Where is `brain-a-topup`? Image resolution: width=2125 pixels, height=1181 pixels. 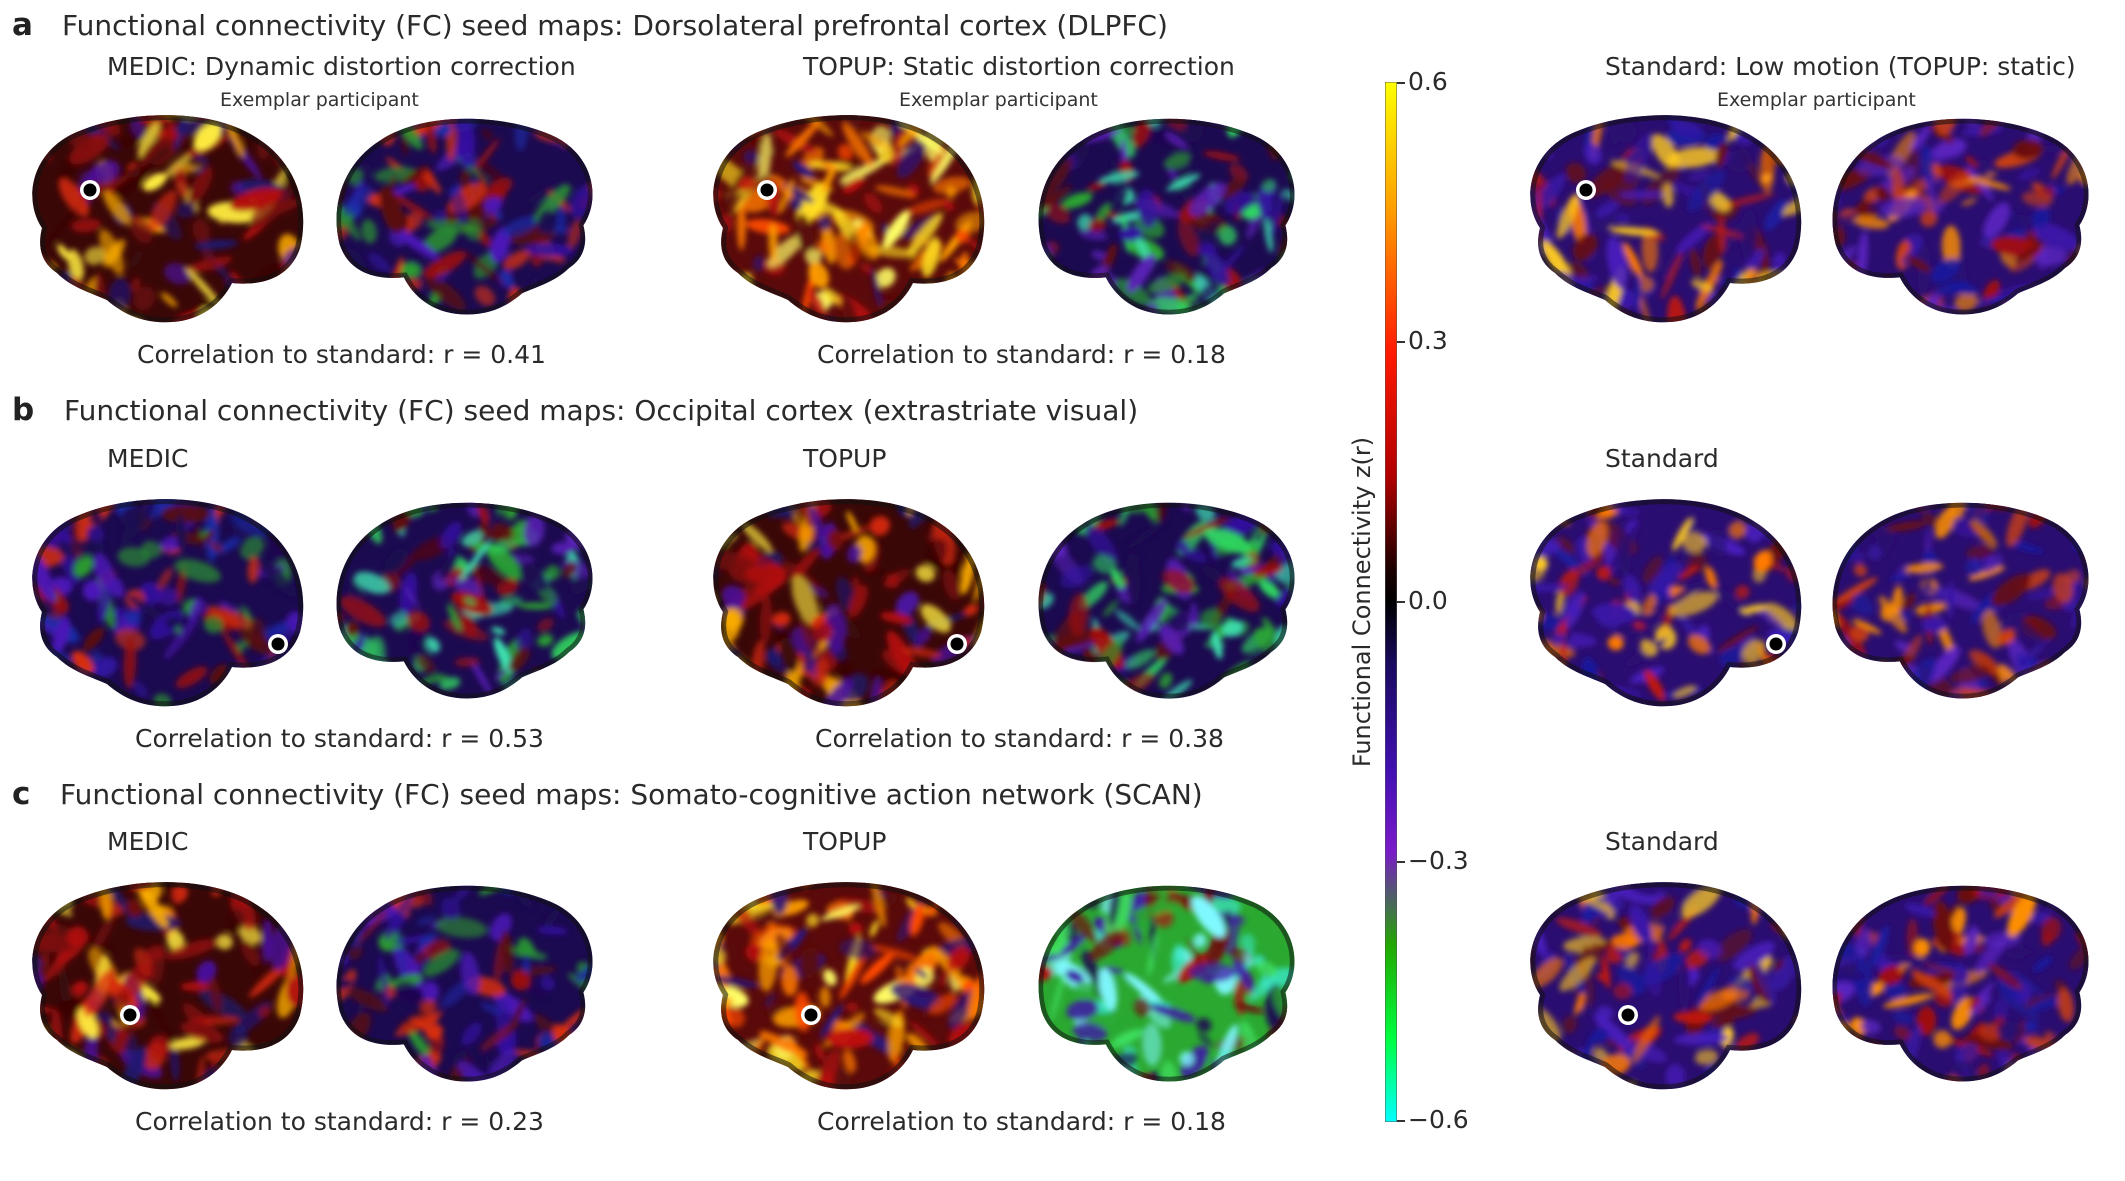 brain-a-topup is located at coordinates (849, 219).